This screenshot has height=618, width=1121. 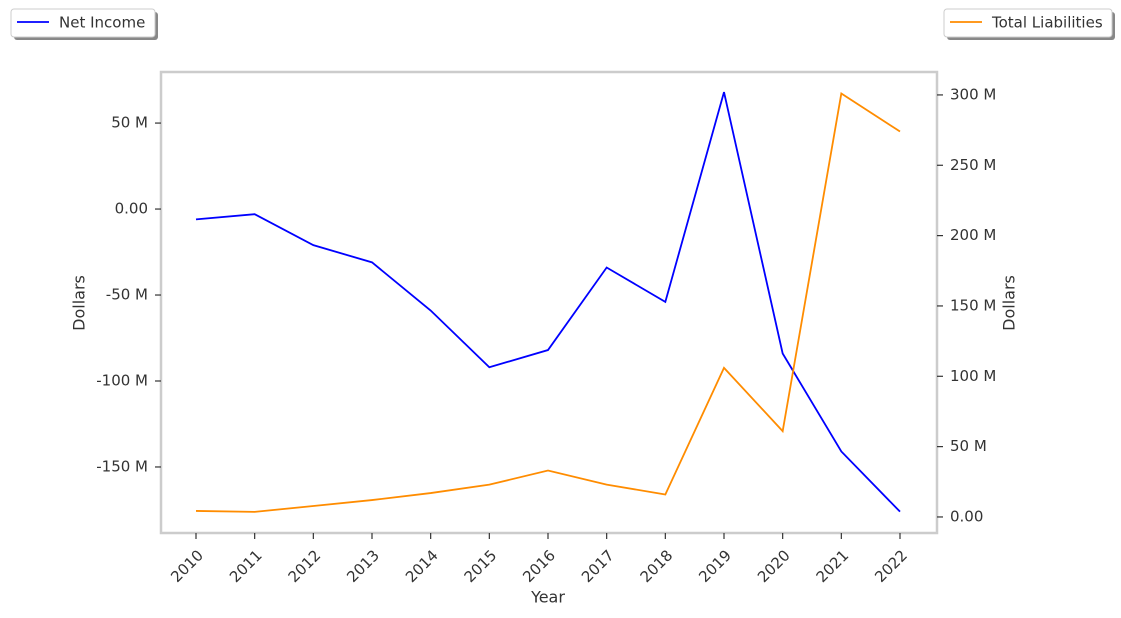 I want to click on y-tick-label: 0.00, so click(x=131, y=209).